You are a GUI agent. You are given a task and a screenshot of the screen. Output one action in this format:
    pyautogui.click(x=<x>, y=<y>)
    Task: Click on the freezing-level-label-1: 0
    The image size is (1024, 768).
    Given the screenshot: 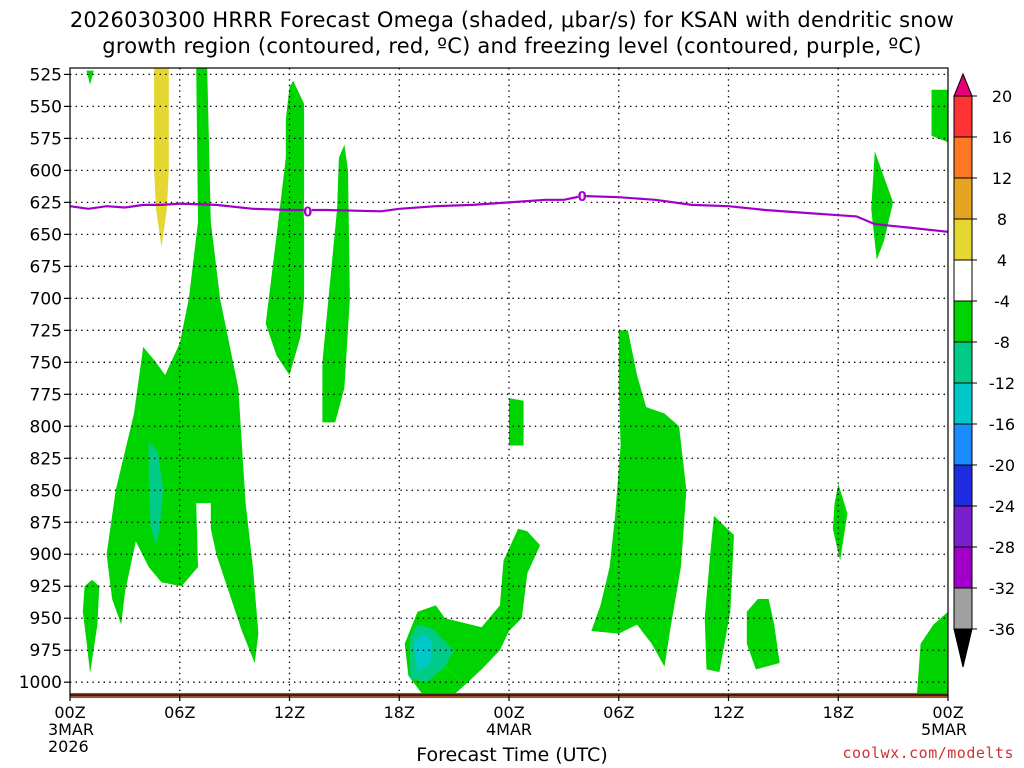 What is the action you would take?
    pyautogui.click(x=582, y=197)
    